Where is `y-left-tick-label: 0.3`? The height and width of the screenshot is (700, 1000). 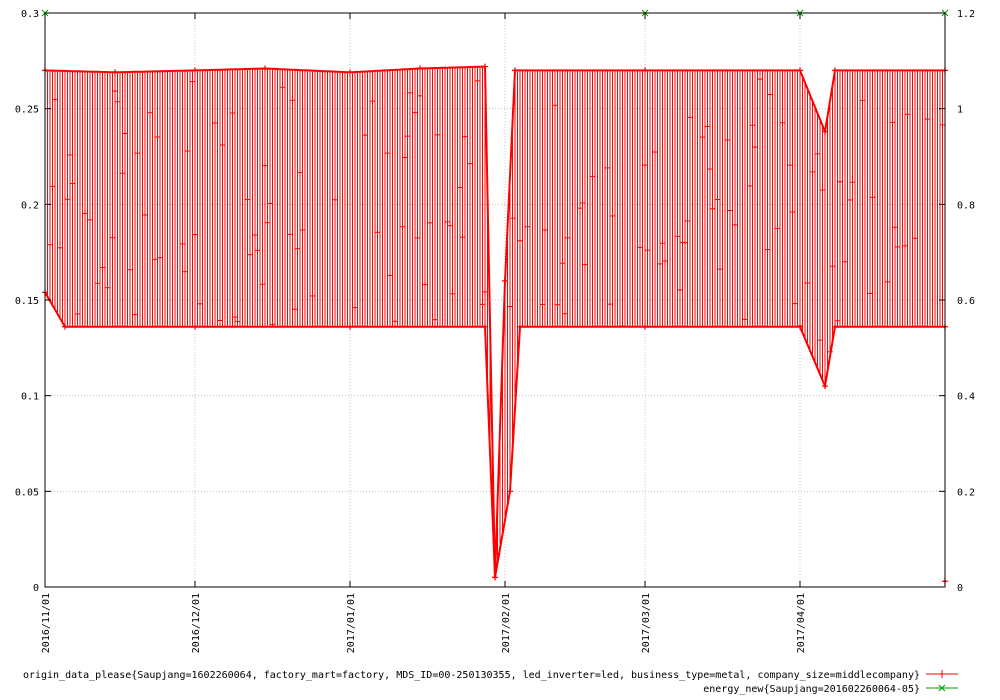
y-left-tick-label: 0.3 is located at coordinates (30, 14).